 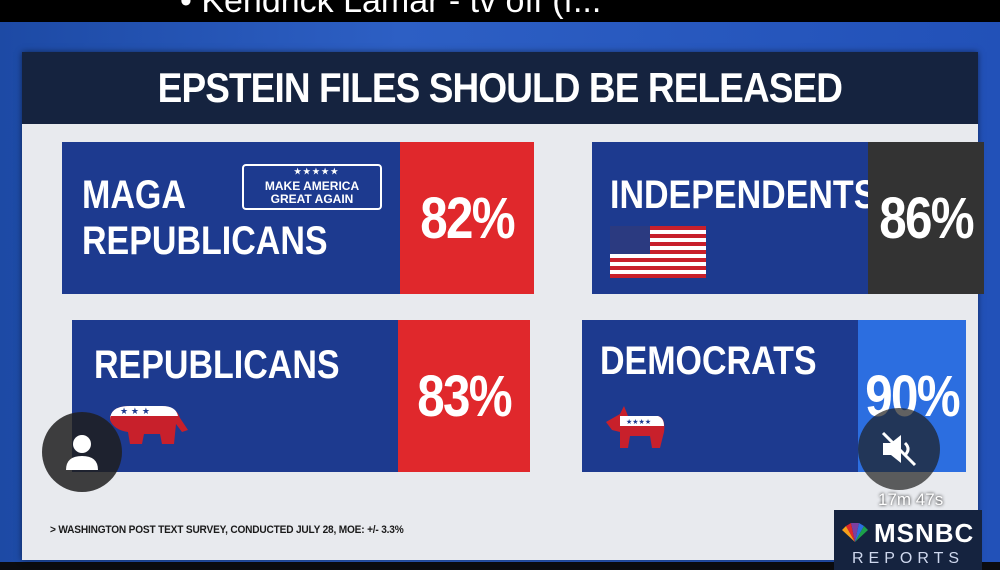 I want to click on speaker-muted-icon, so click(x=899, y=449).